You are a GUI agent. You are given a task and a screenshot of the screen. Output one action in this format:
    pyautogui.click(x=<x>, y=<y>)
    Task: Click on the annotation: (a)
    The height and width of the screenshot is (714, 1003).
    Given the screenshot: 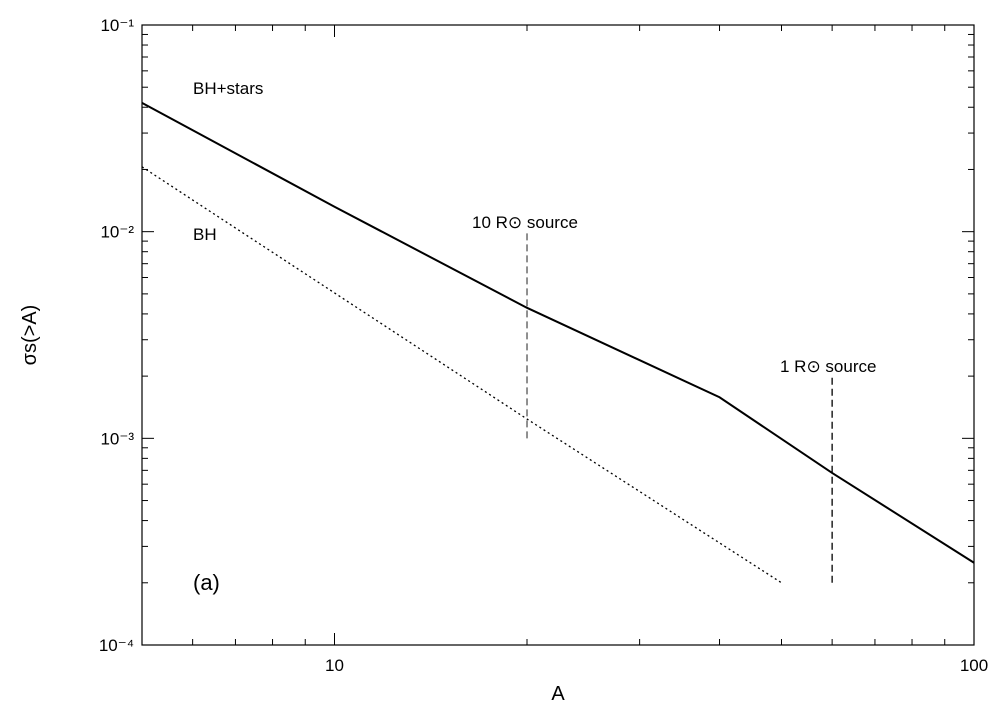 What is the action you would take?
    pyautogui.click(x=206, y=582)
    